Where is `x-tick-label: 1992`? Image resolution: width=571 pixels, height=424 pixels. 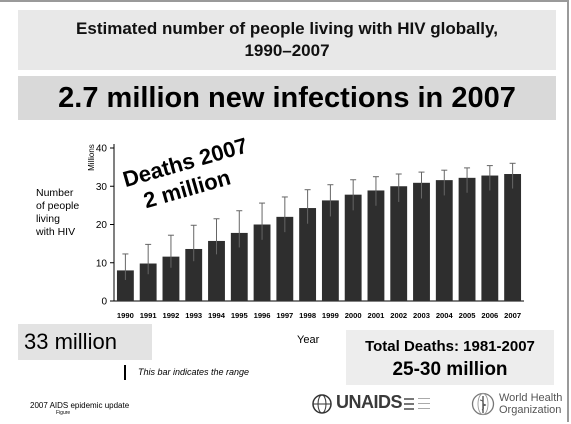 x-tick-label: 1992 is located at coordinates (170, 315).